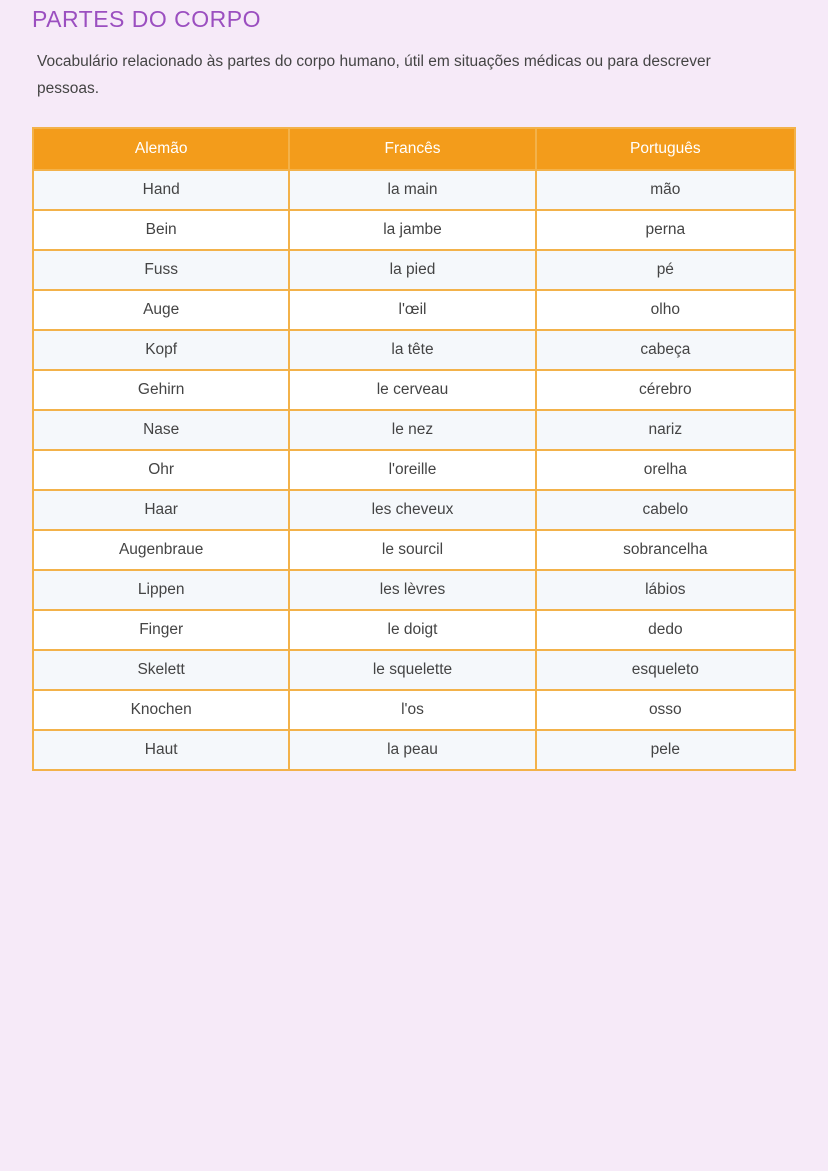  I want to click on cell-german: Kopf, so click(161, 350).